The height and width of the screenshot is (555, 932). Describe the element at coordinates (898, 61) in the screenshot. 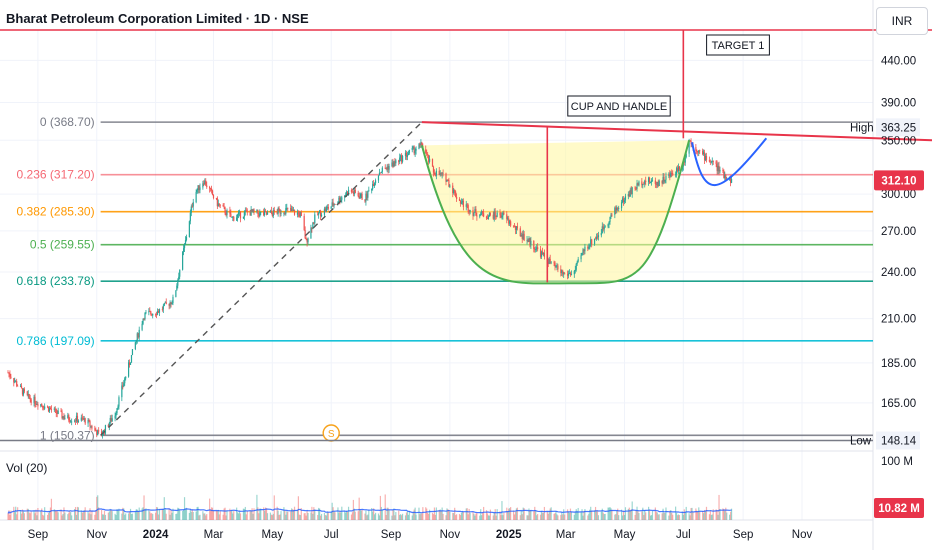

I see `price-axis-tick: 440.00` at that location.